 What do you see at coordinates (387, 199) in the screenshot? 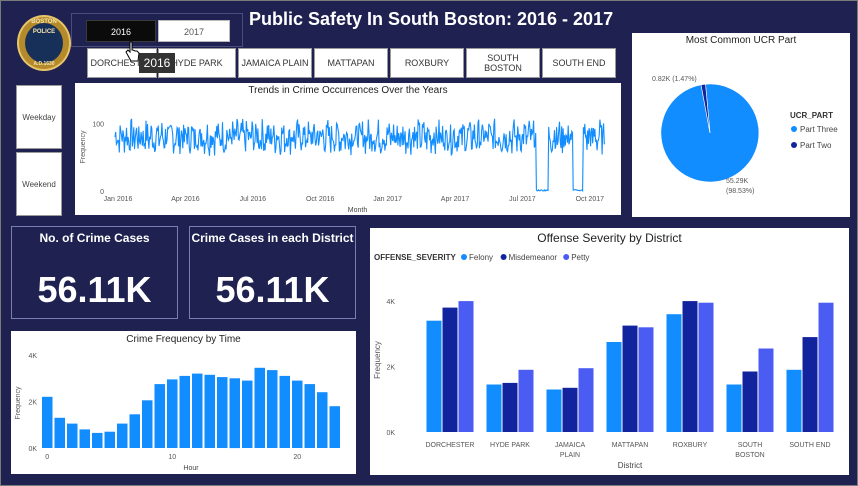
I see `trend-x-tick: Jan 2017` at bounding box center [387, 199].